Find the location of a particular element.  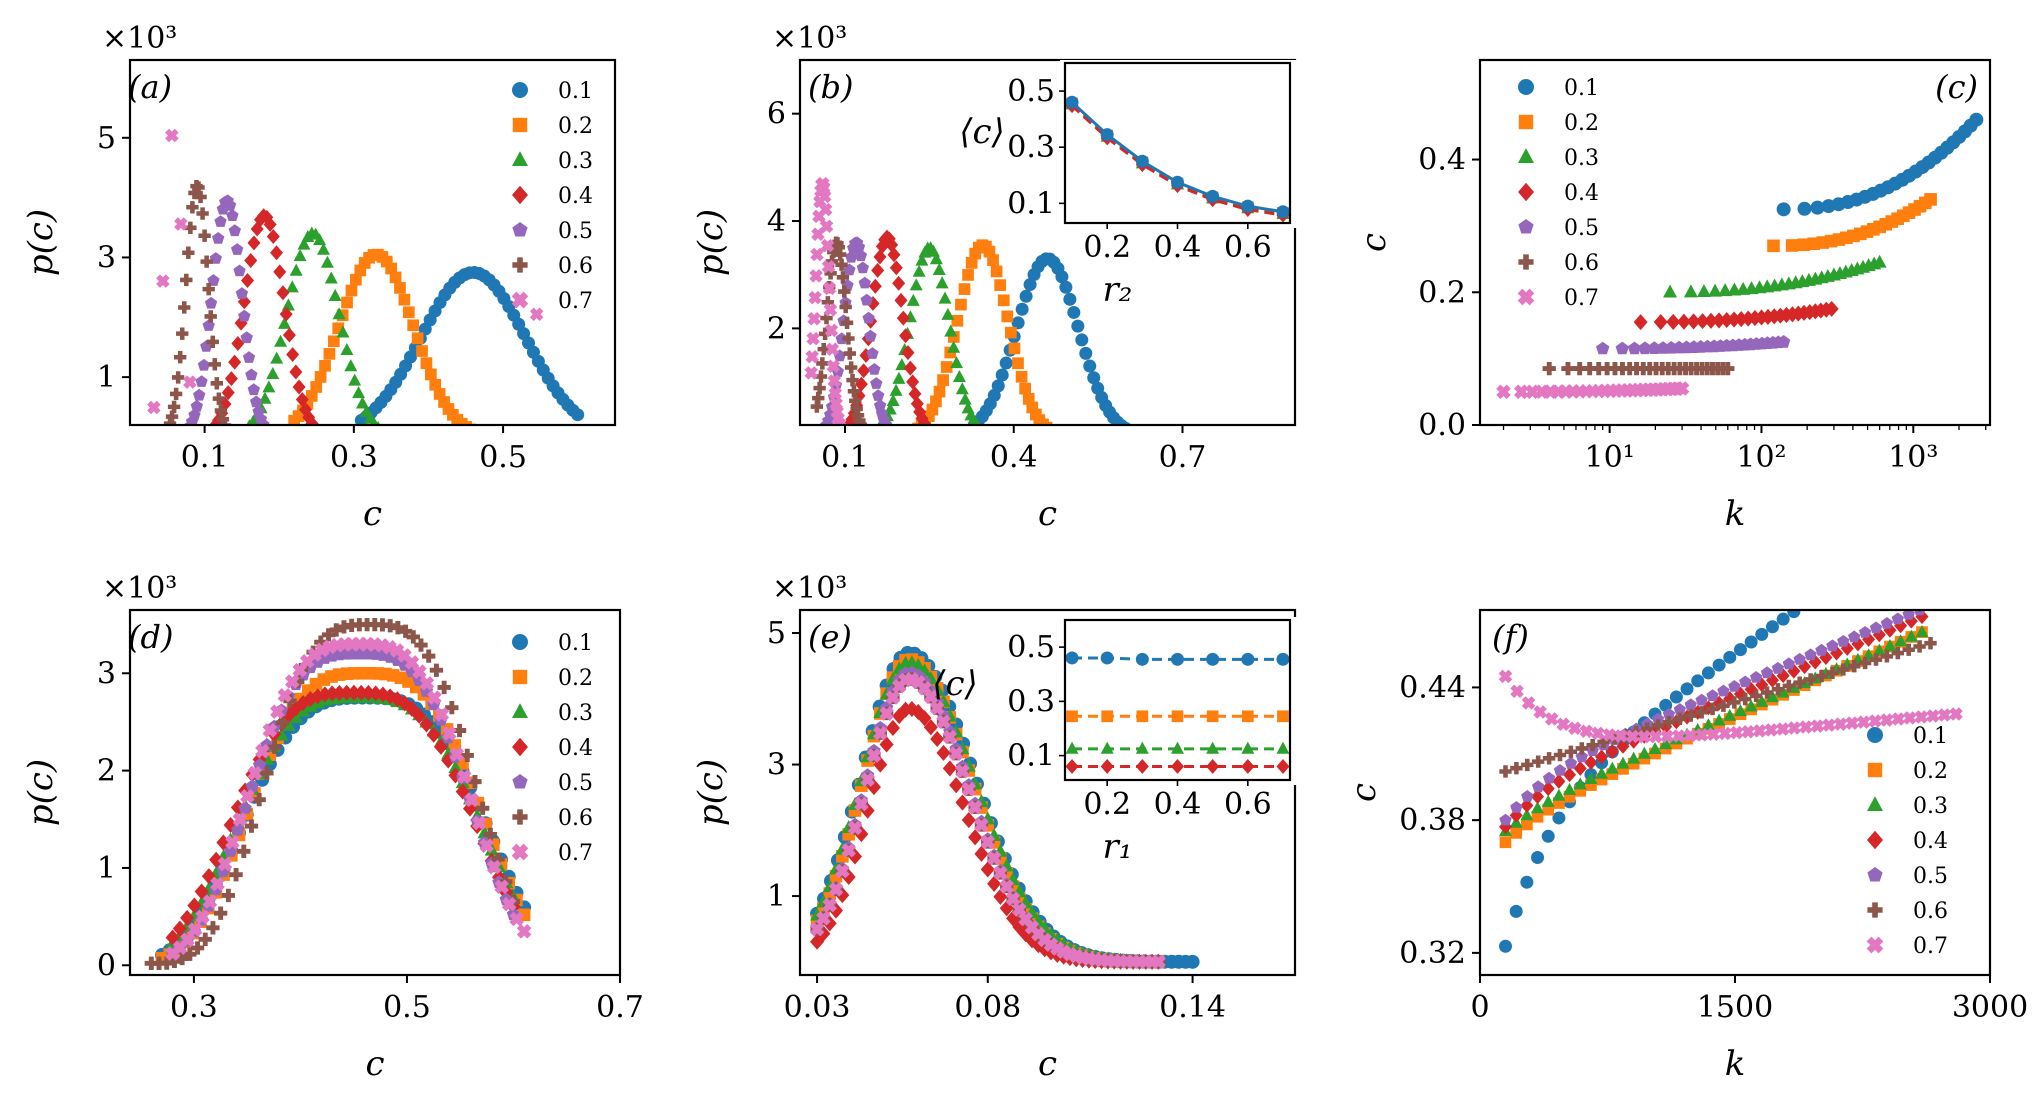

x-tick-label: 10³ is located at coordinates (1913, 457).